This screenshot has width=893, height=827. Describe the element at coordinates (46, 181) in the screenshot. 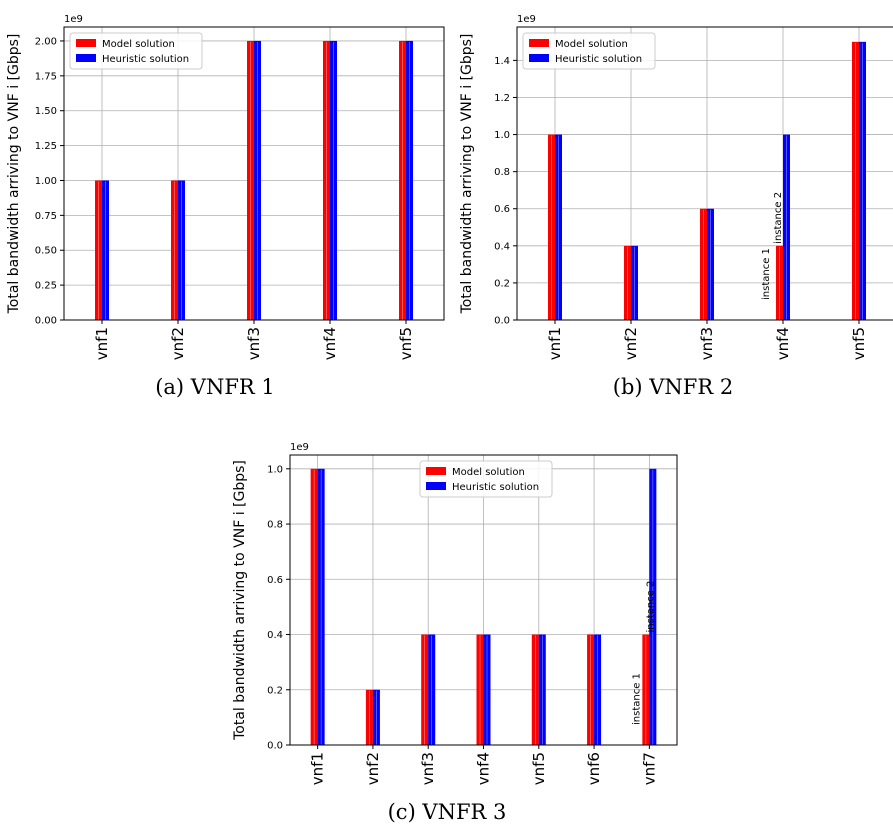

I see `y-tick-label: 1.00` at that location.